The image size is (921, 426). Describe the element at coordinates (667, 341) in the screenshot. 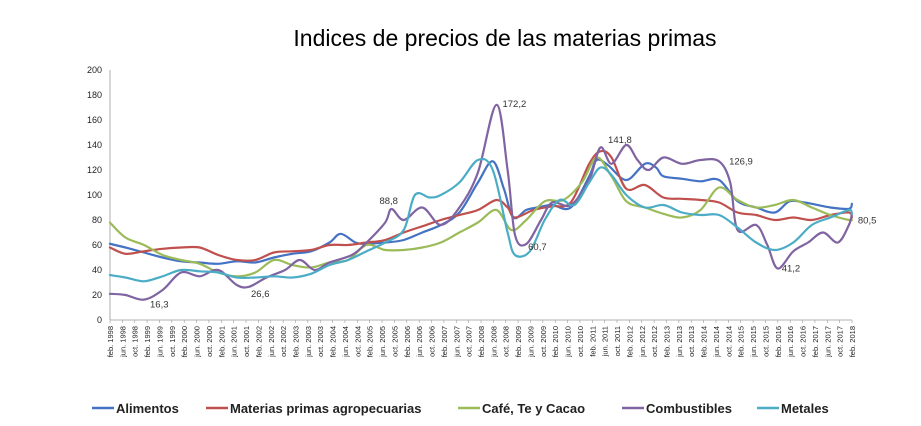

I see `x-tick-label: feb. 2013` at that location.